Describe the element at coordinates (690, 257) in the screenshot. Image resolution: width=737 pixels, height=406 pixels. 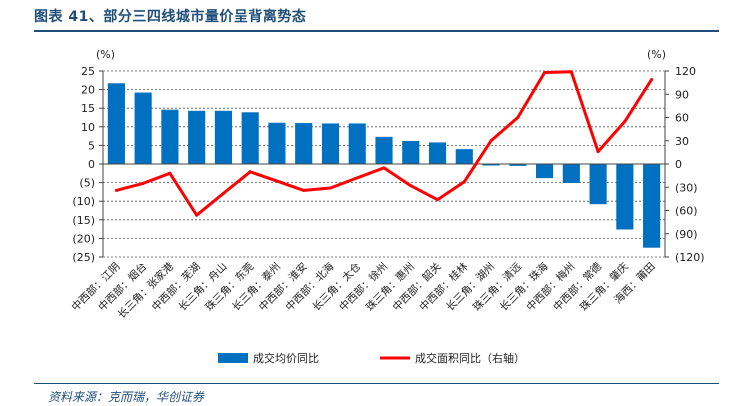
I see `right-tick-label: (120)` at that location.